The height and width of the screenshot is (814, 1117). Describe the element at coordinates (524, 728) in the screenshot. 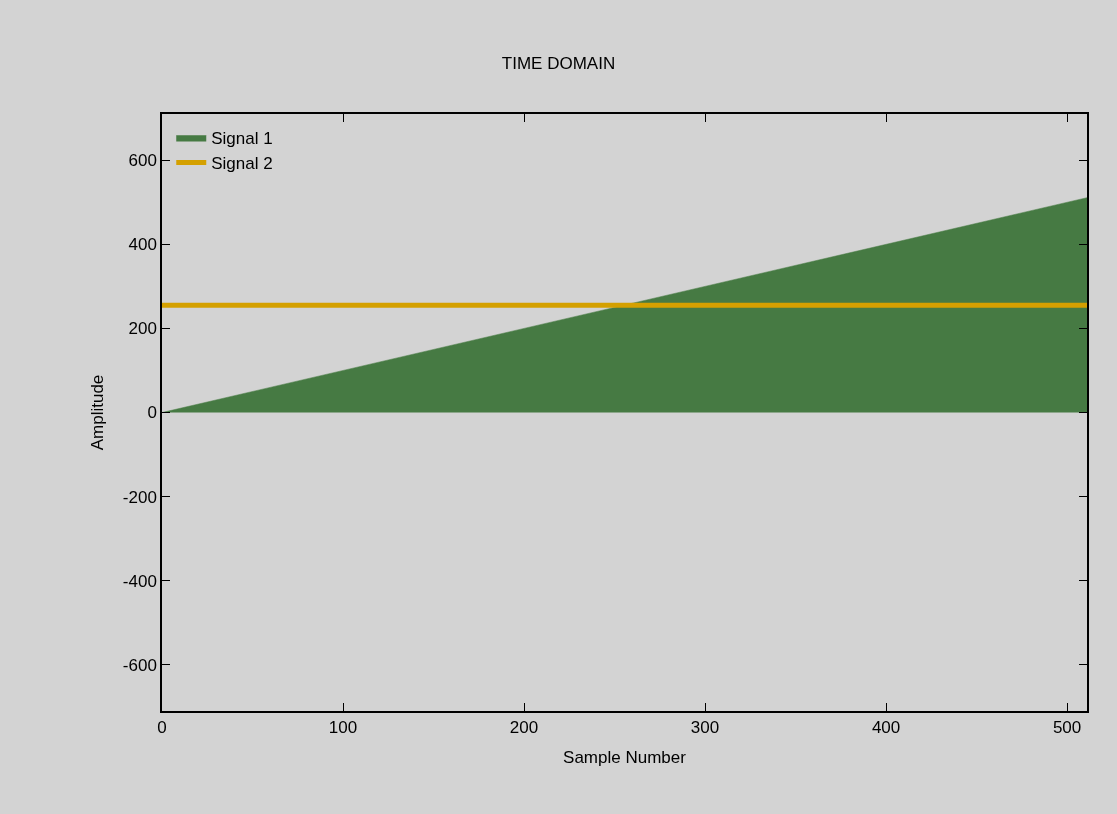

I see `x-tick-label: 200` at that location.